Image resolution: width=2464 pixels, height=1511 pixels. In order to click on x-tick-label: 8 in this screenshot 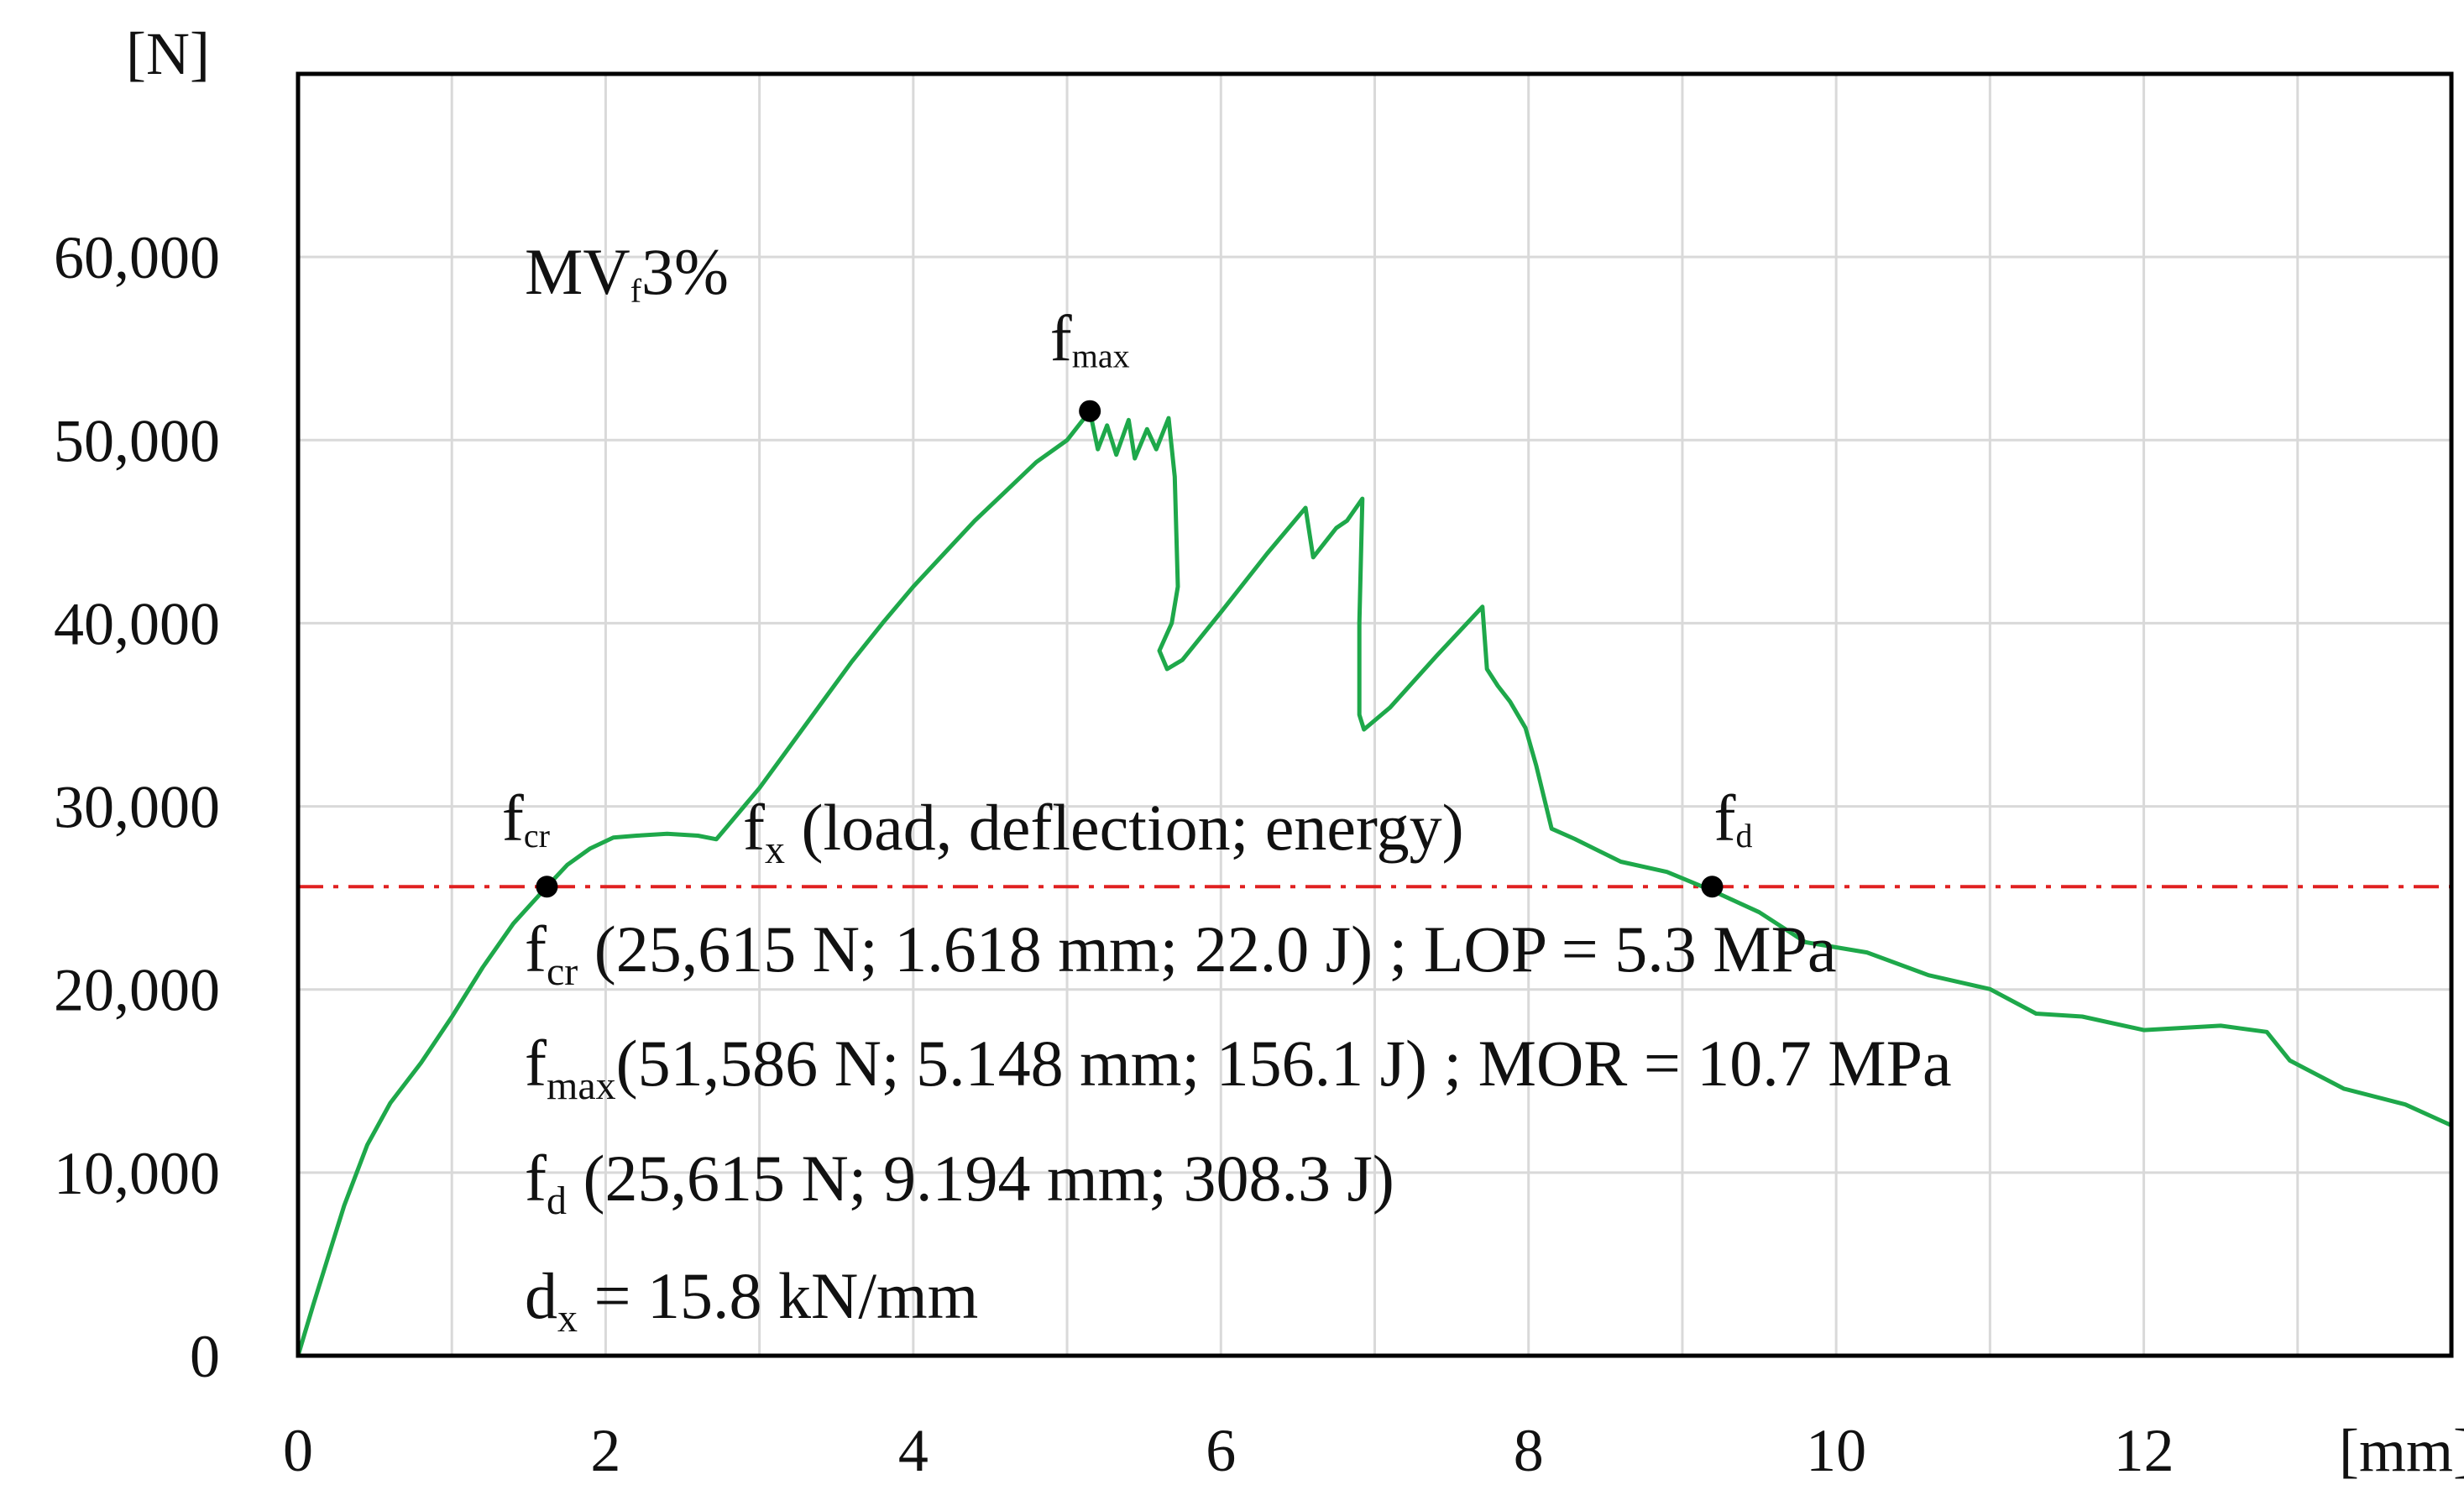, I will do `click(1529, 1450)`.